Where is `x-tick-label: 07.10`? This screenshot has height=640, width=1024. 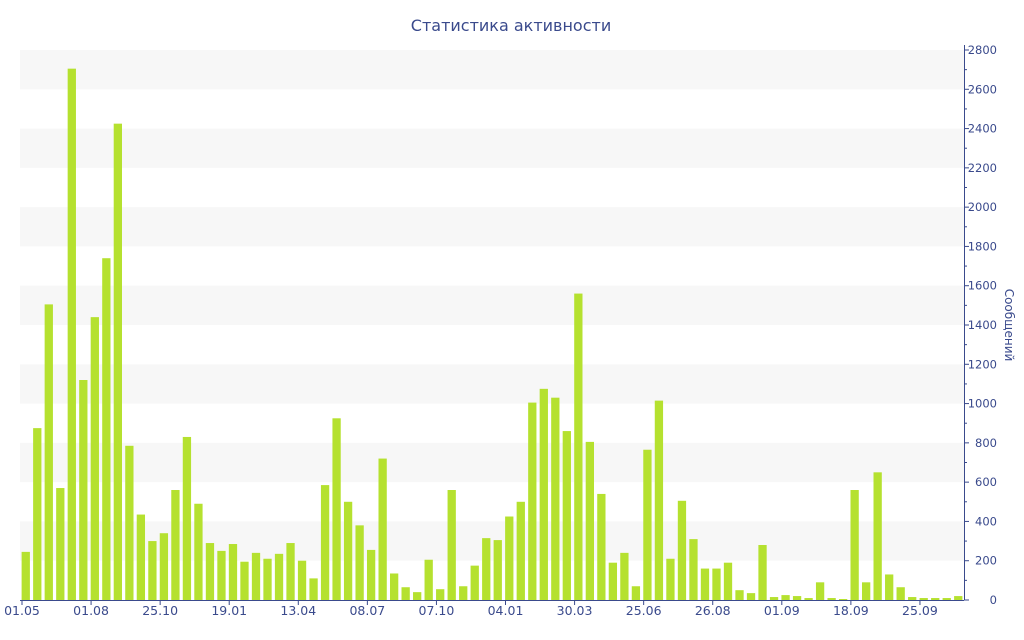
x-tick-label: 07.10 is located at coordinates (437, 610).